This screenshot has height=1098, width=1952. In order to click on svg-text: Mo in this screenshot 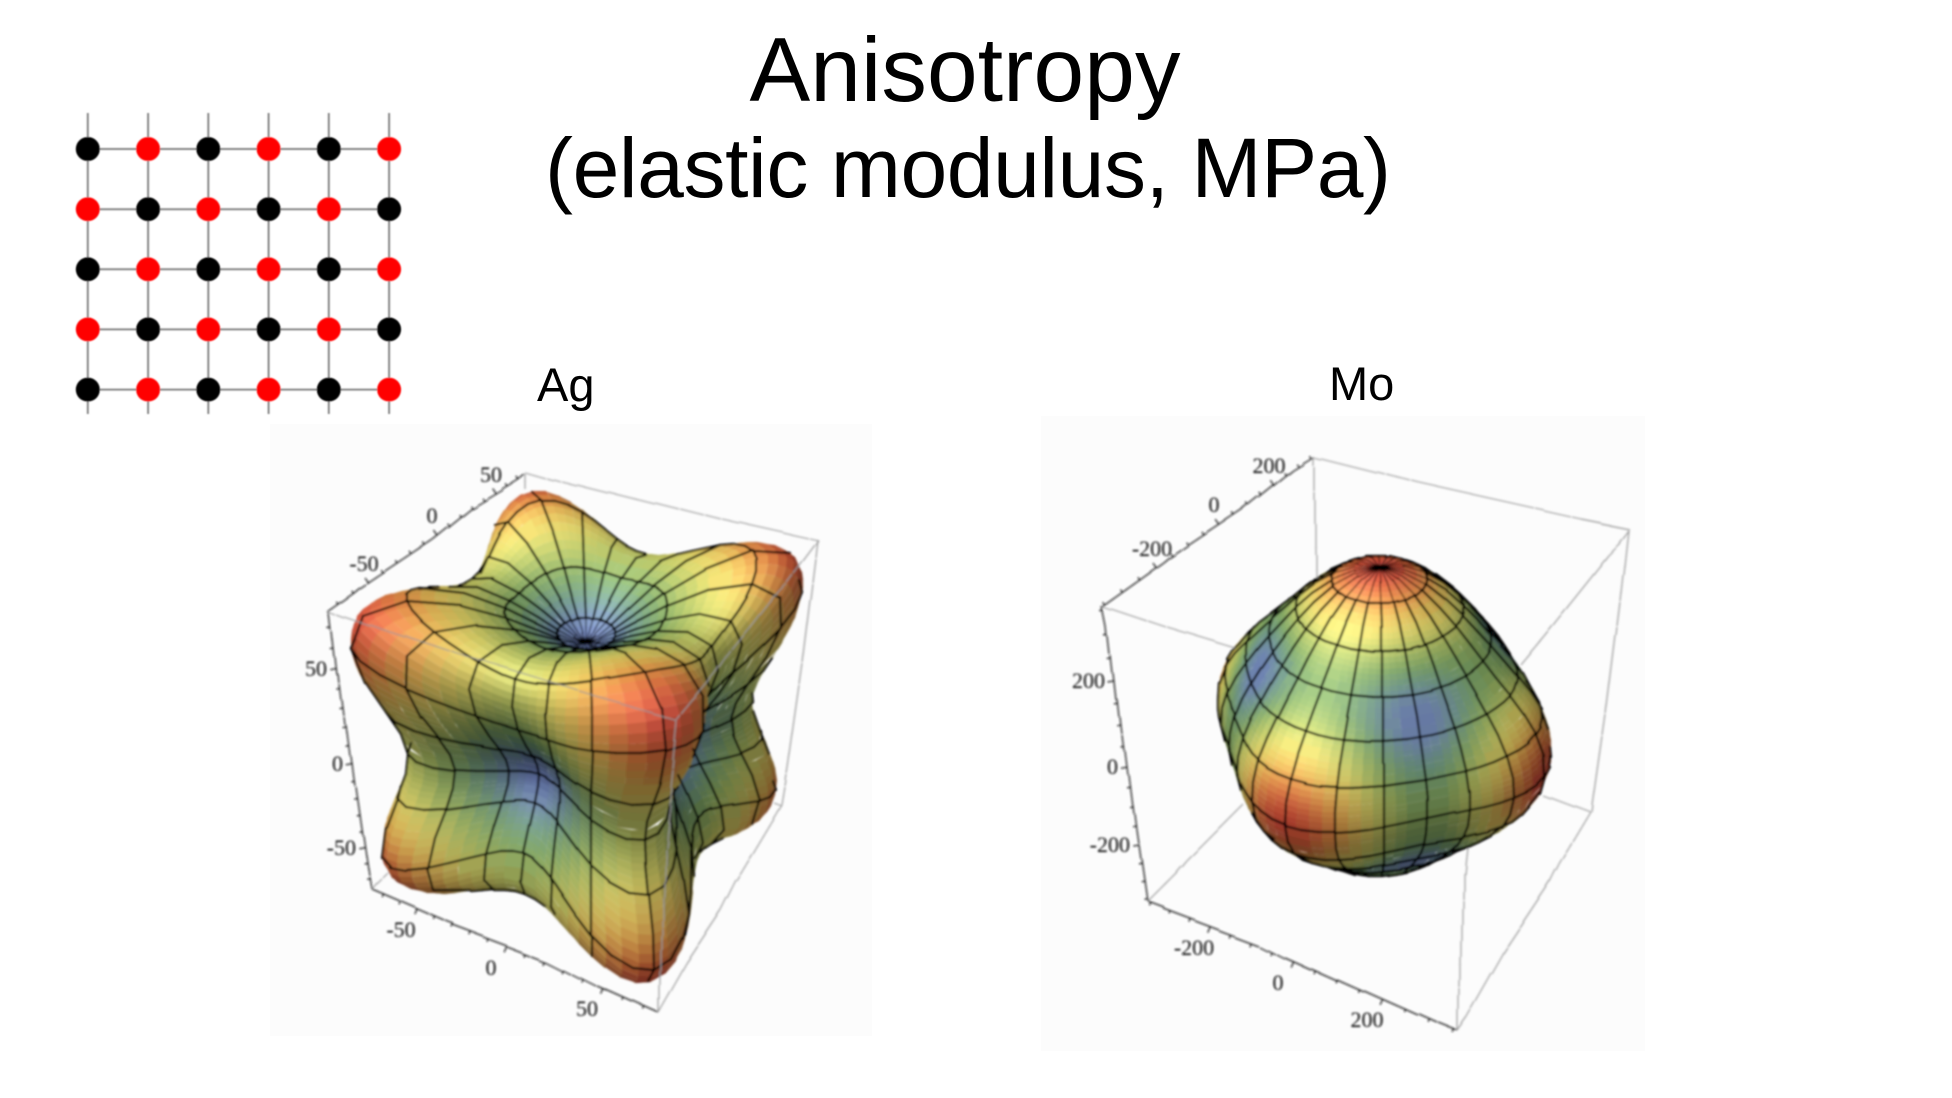, I will do `click(1361, 383)`.